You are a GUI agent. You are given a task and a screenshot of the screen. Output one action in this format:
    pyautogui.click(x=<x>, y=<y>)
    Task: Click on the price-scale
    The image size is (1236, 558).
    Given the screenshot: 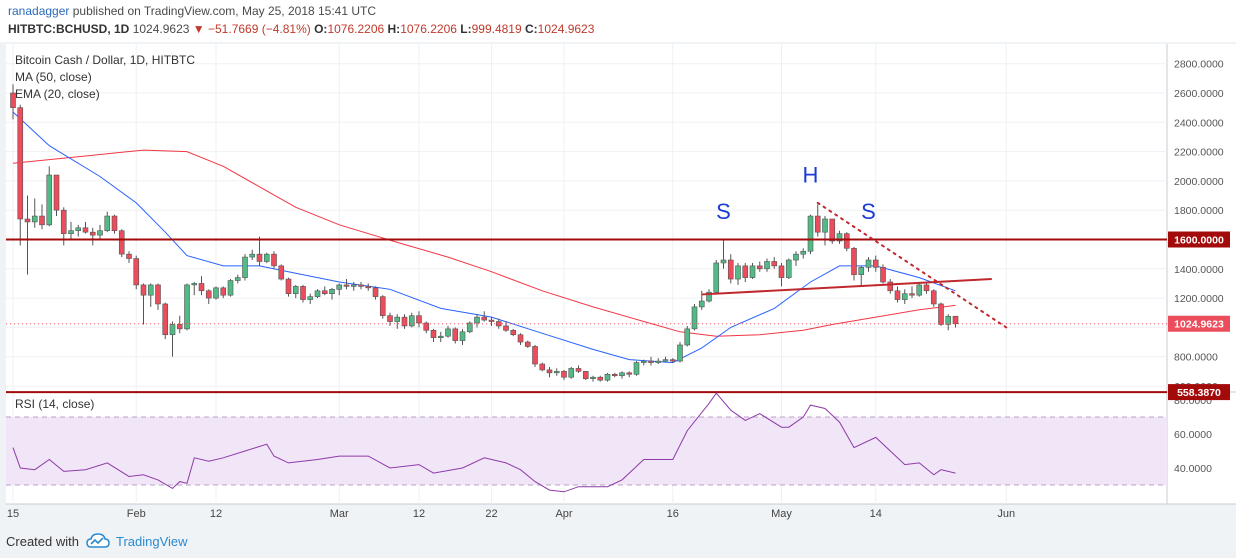 What is the action you would take?
    pyautogui.click(x=1201, y=274)
    